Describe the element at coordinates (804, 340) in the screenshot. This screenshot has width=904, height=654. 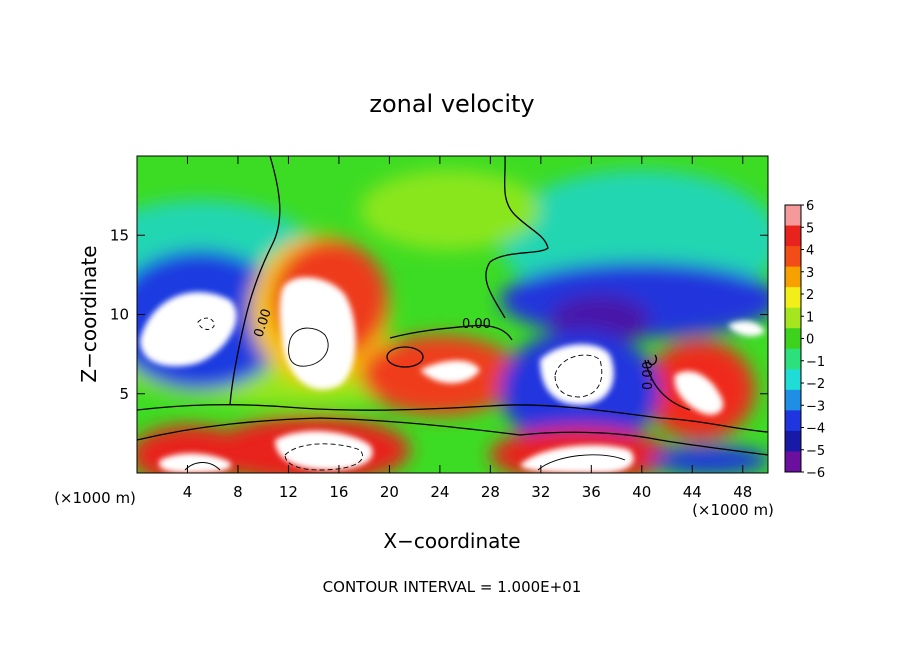
I see `colorbar: 6 5 4 3 2 1 0 −1 −2 −3 −4 −5 −6` at that location.